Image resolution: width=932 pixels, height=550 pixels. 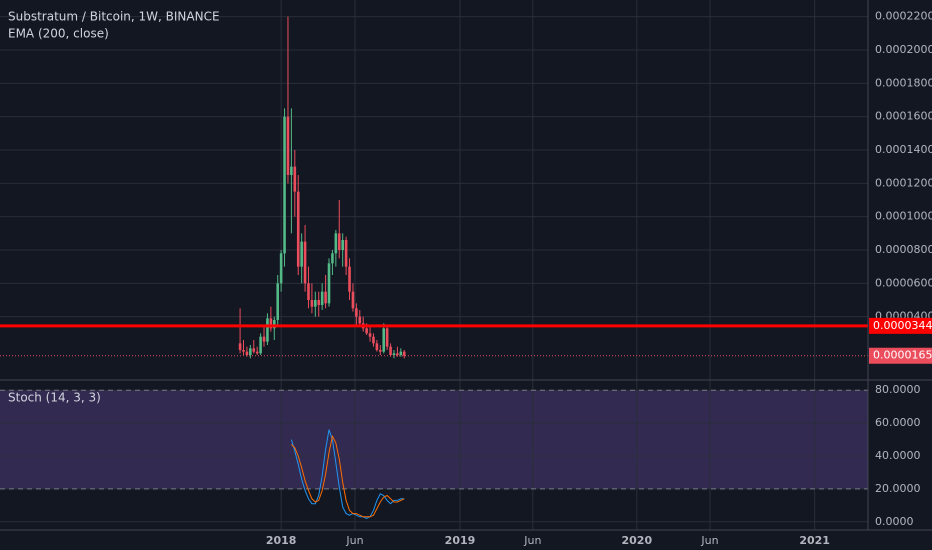 I want to click on last-price-label: 0.00001656, so click(x=902, y=355).